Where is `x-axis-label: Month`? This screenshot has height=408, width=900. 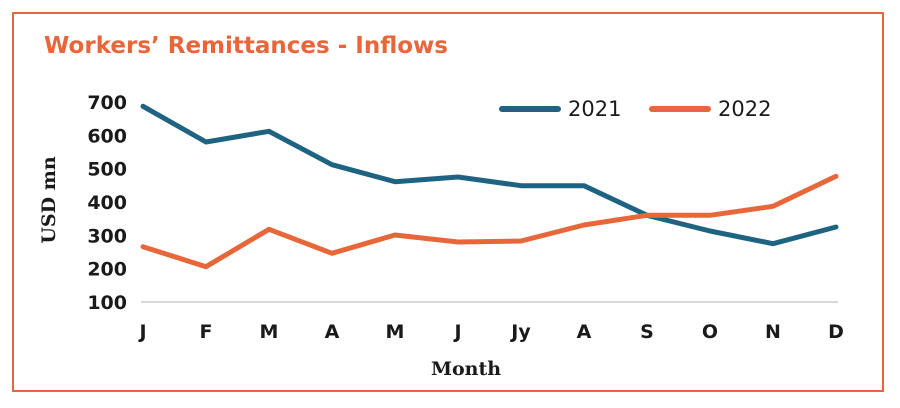 x-axis-label: Month is located at coordinates (466, 369).